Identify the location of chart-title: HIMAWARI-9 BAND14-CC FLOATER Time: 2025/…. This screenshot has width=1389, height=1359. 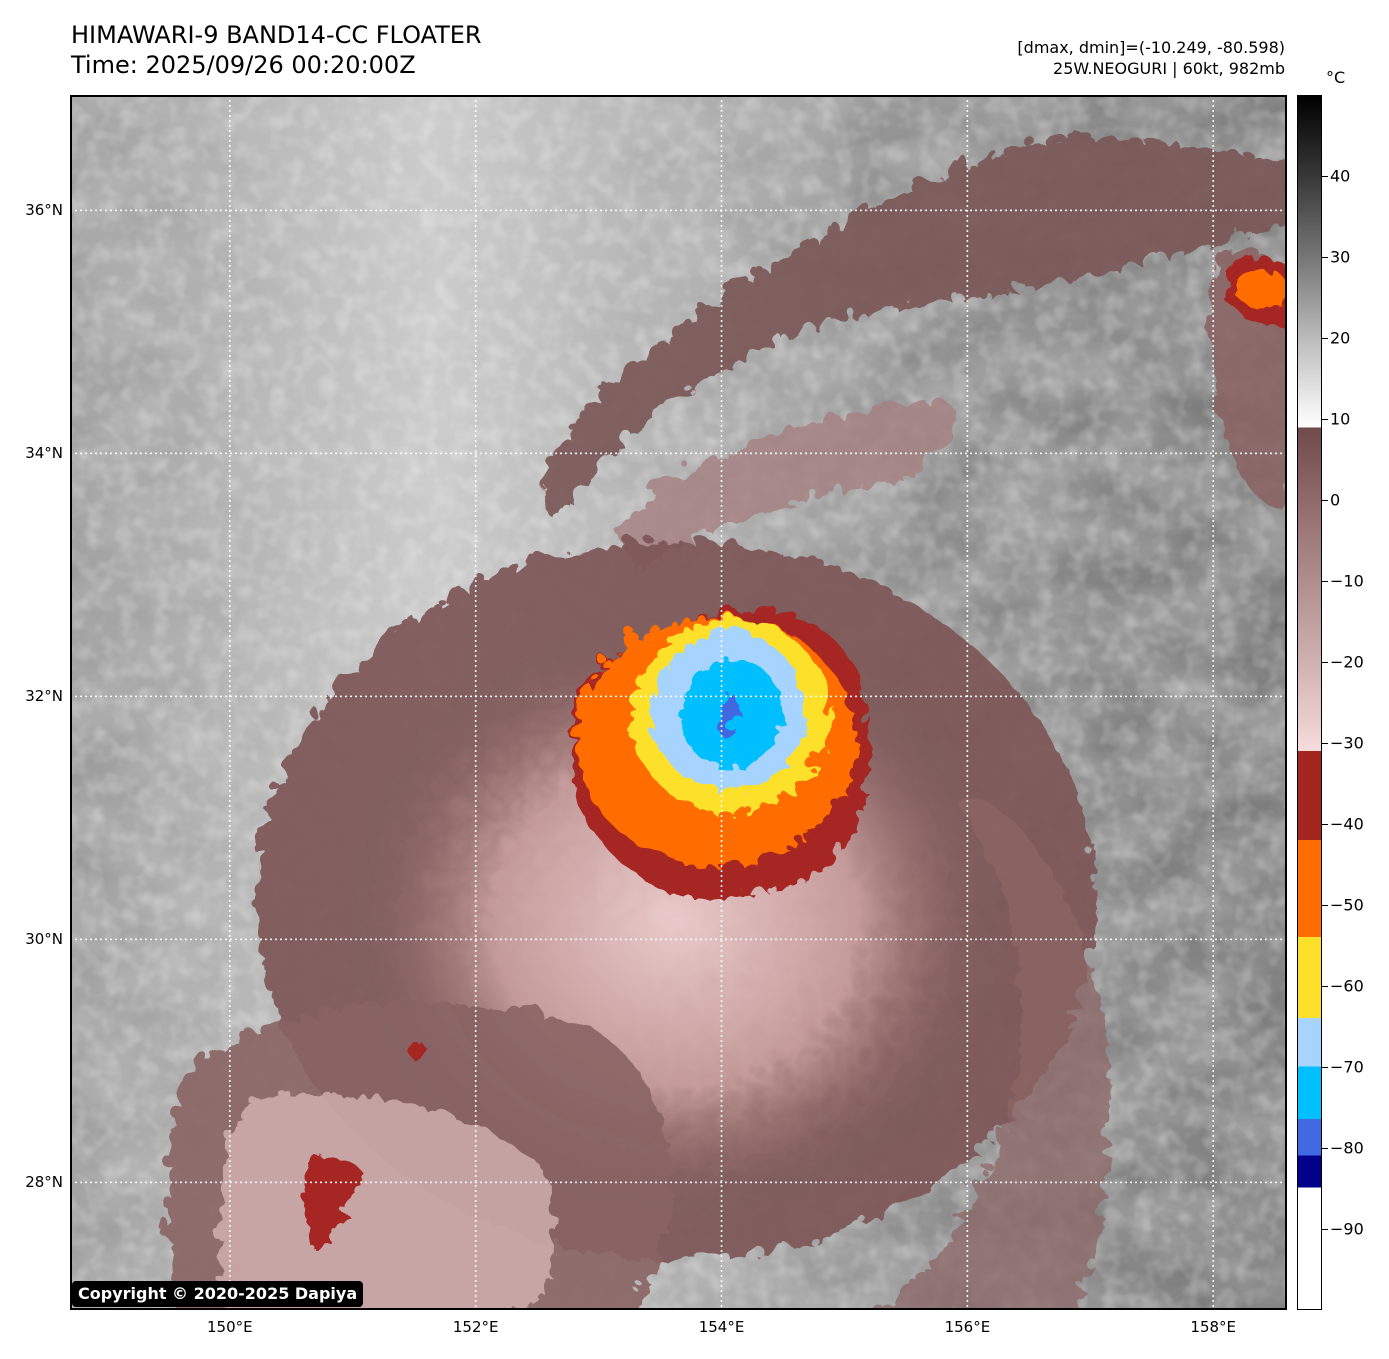
(276, 50).